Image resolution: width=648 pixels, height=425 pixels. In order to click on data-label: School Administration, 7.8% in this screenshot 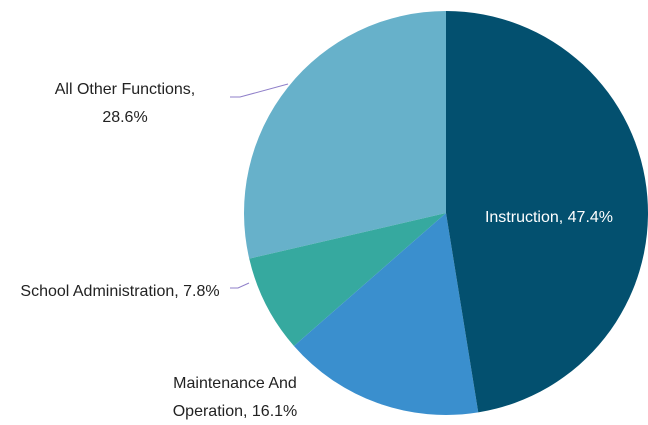, I will do `click(120, 291)`.